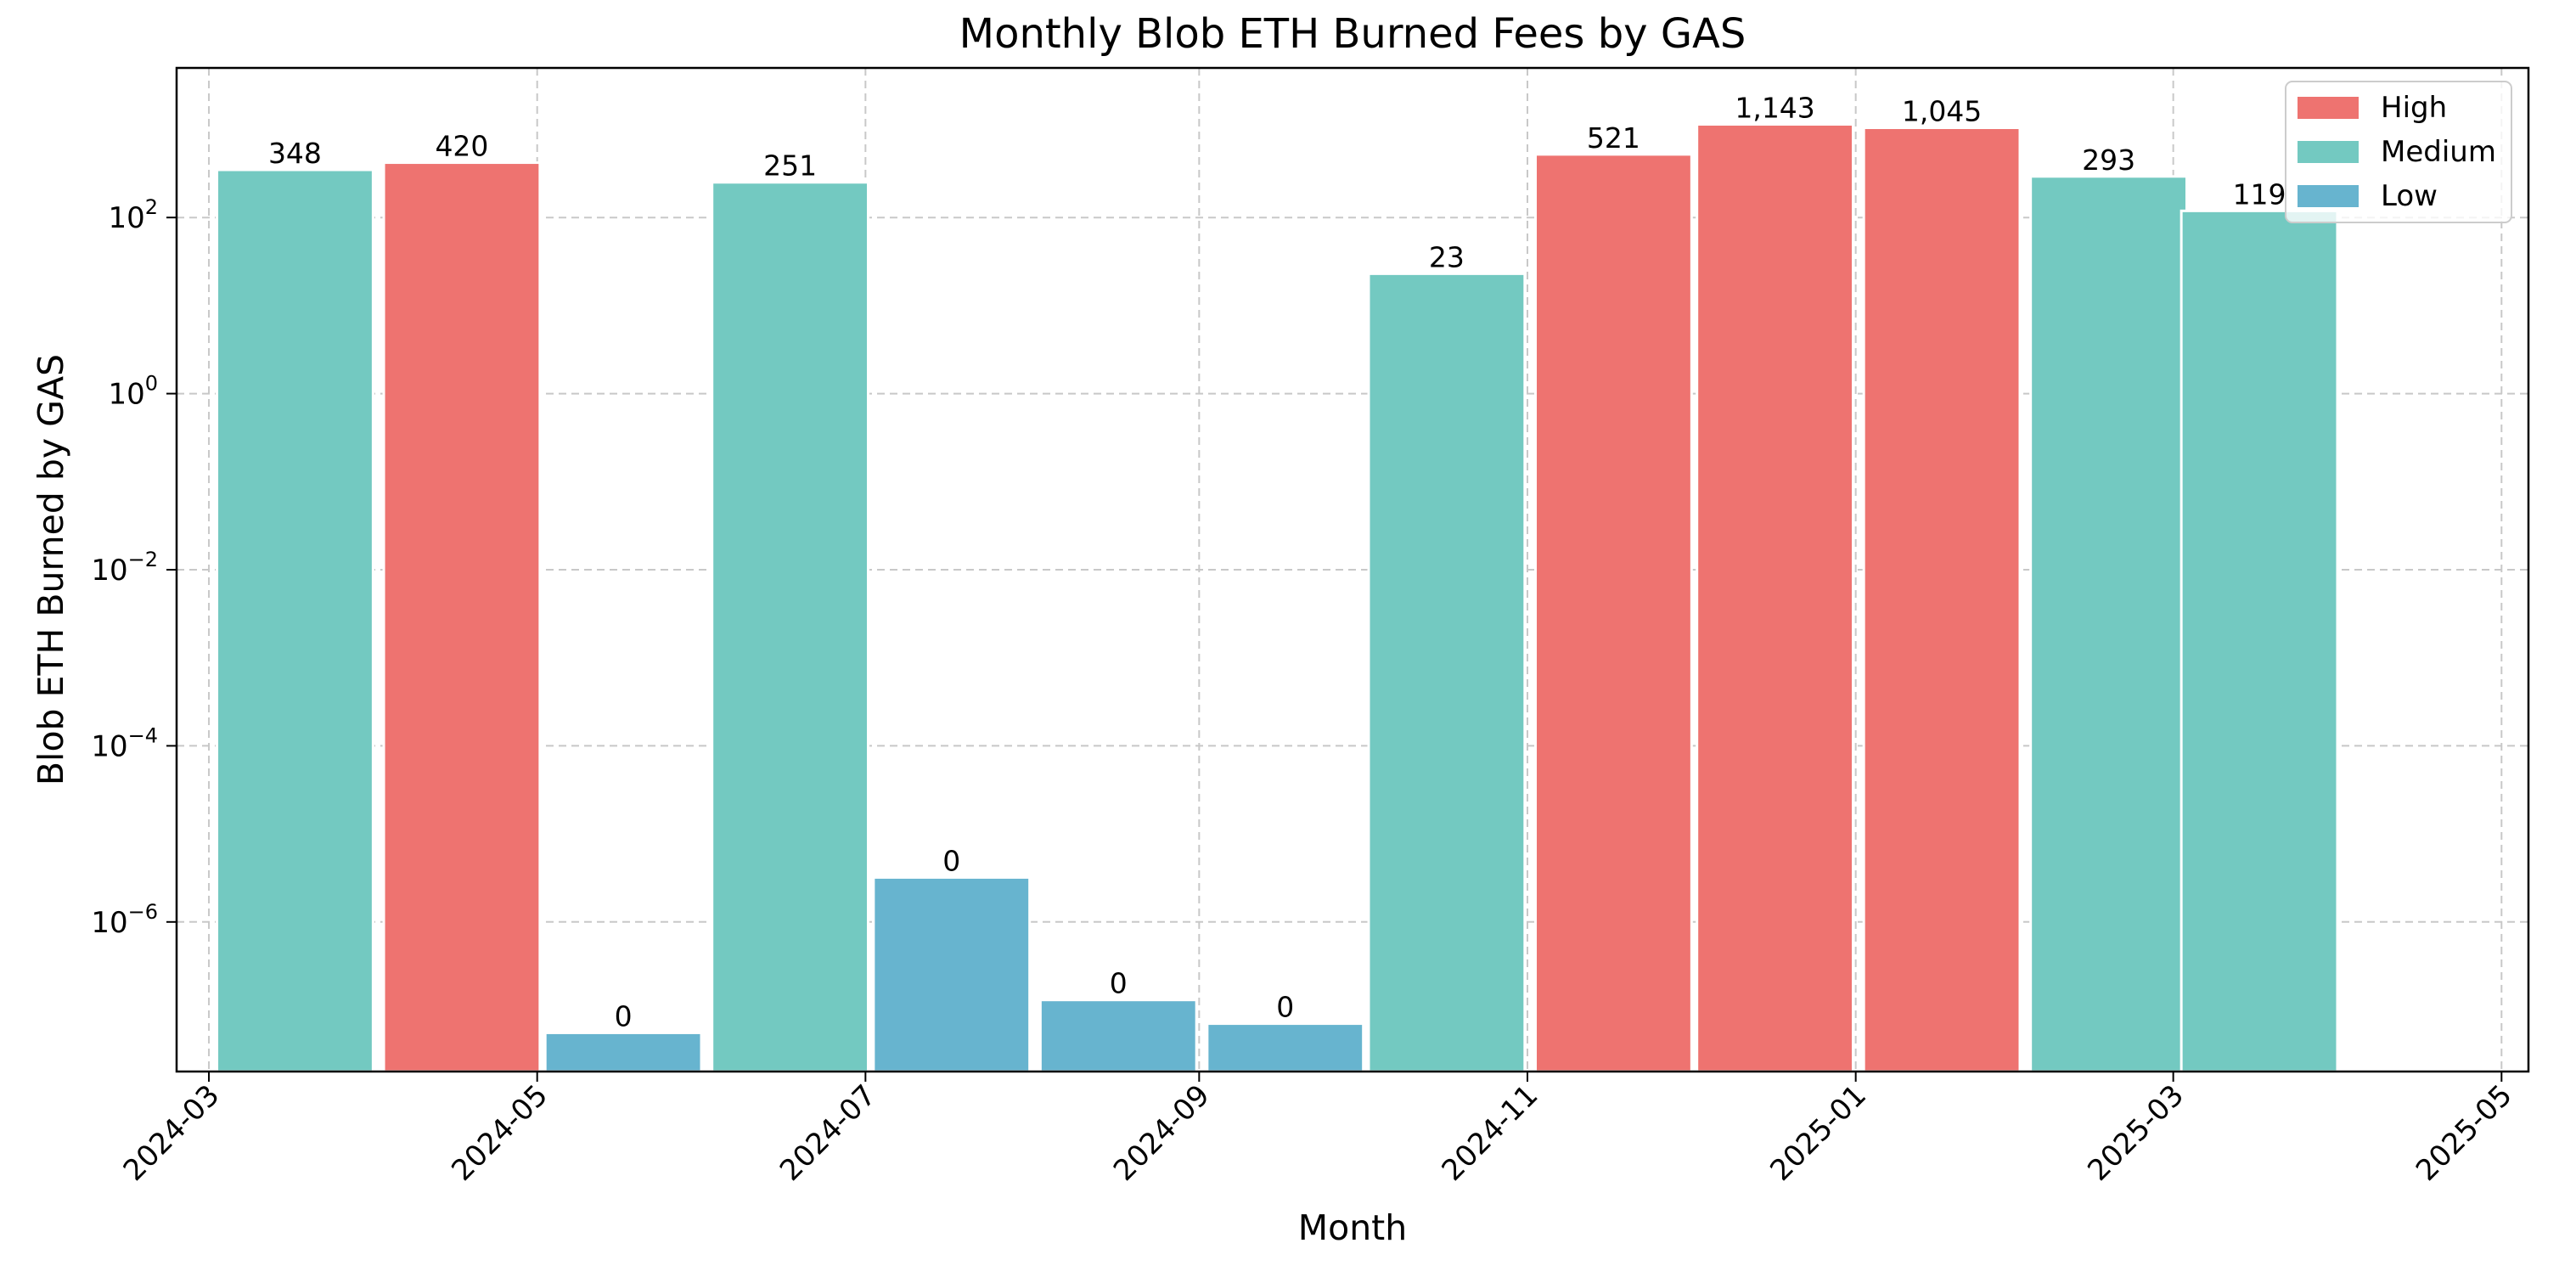 This screenshot has height=1277, width=2576. I want to click on y-tick-label: 10⁰, so click(133, 392).